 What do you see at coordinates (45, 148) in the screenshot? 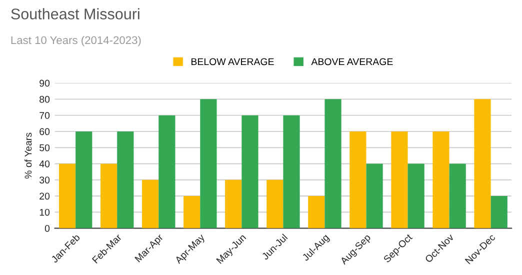
I see `y-tick-label: 50` at bounding box center [45, 148].